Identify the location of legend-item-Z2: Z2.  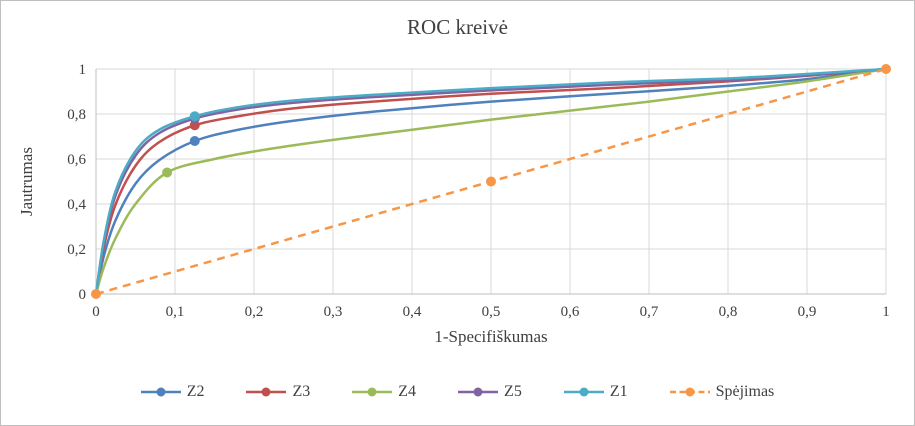
(172, 392).